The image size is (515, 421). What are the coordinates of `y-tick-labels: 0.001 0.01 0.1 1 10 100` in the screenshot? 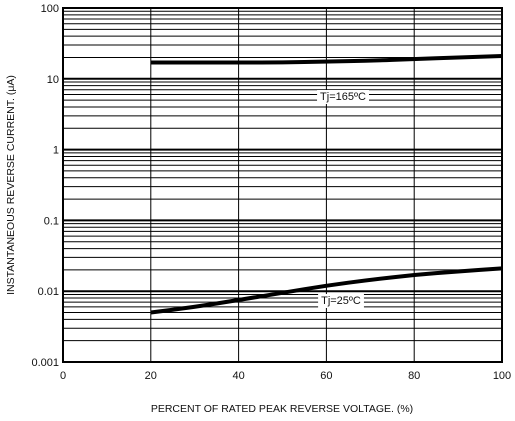 It's located at (45, 186).